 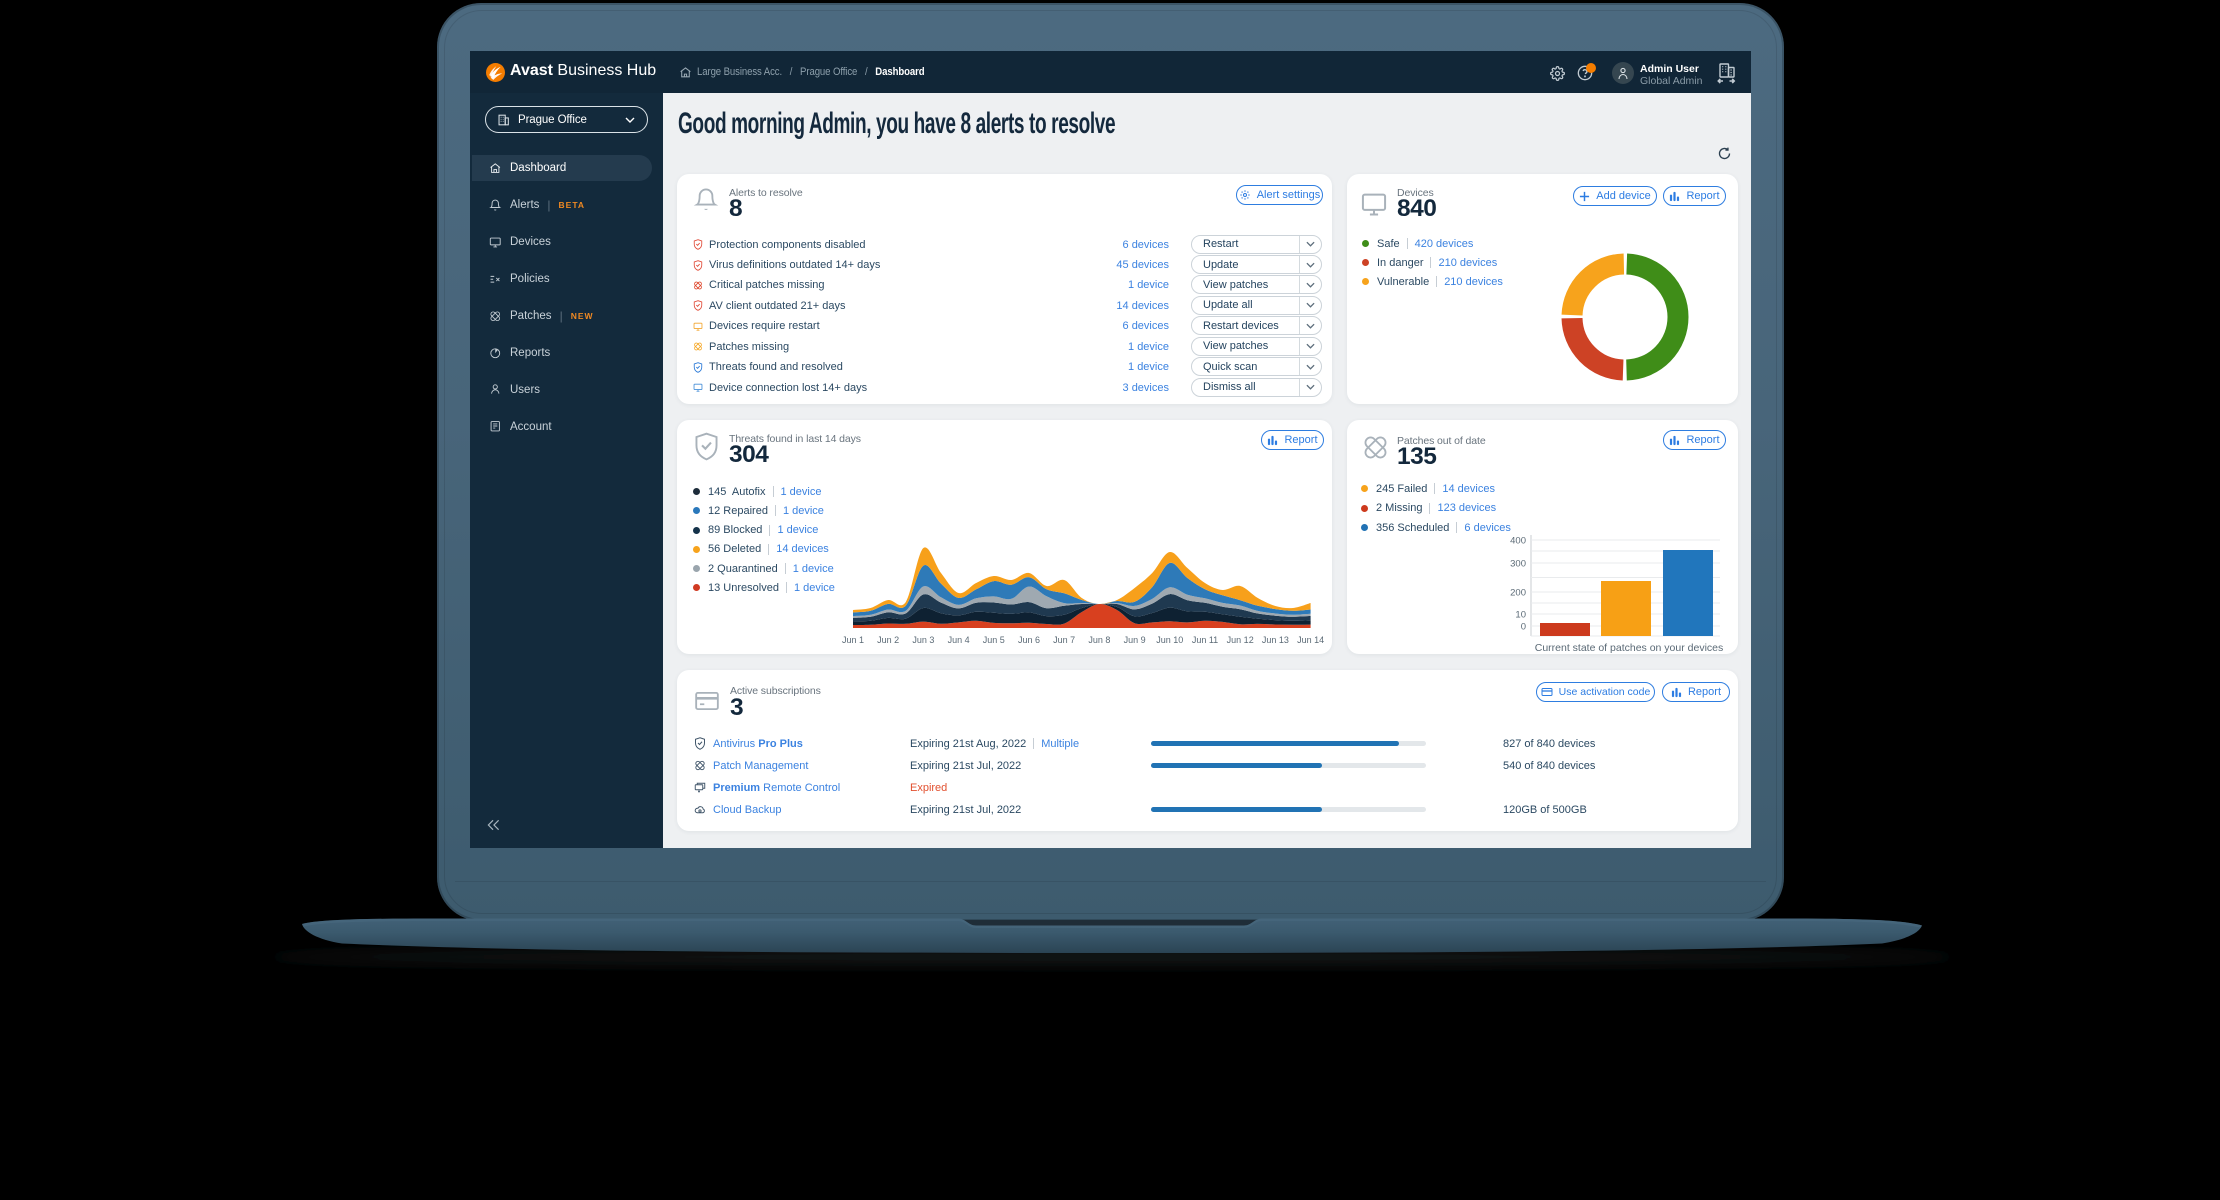 I want to click on svg-text: 10, so click(x=1520, y=615).